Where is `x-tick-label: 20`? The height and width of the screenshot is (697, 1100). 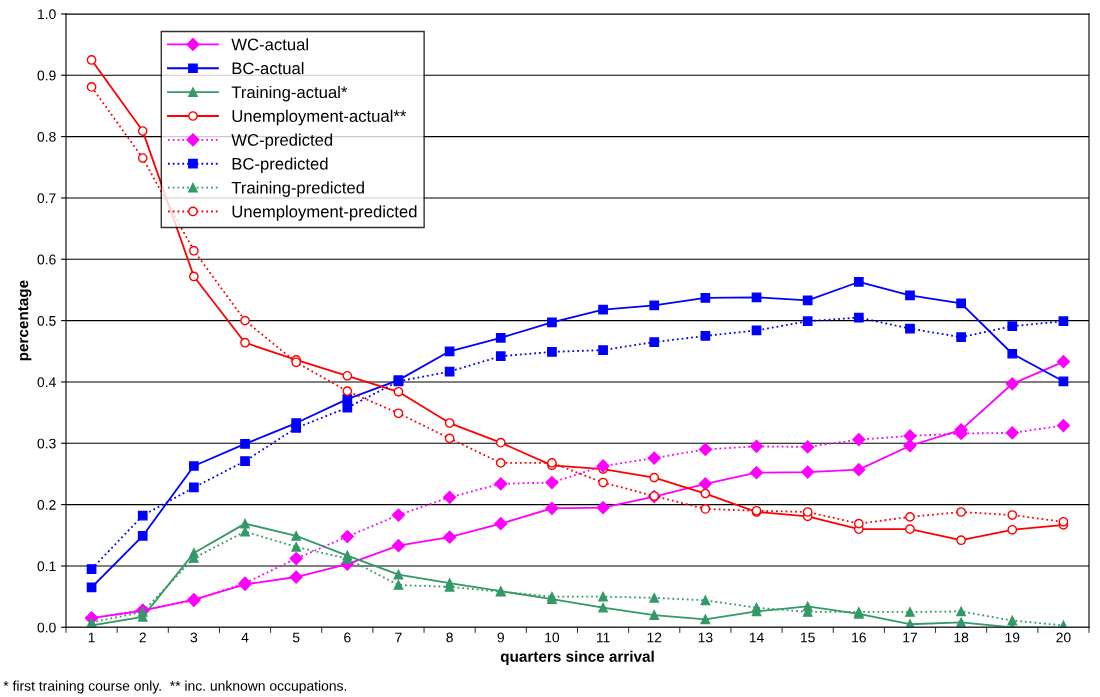
x-tick-label: 20 is located at coordinates (1063, 637).